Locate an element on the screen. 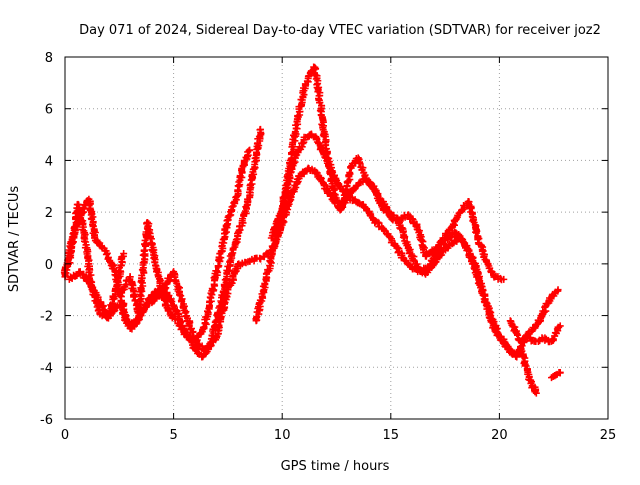  series-trace-I is located at coordinates (556, 375).